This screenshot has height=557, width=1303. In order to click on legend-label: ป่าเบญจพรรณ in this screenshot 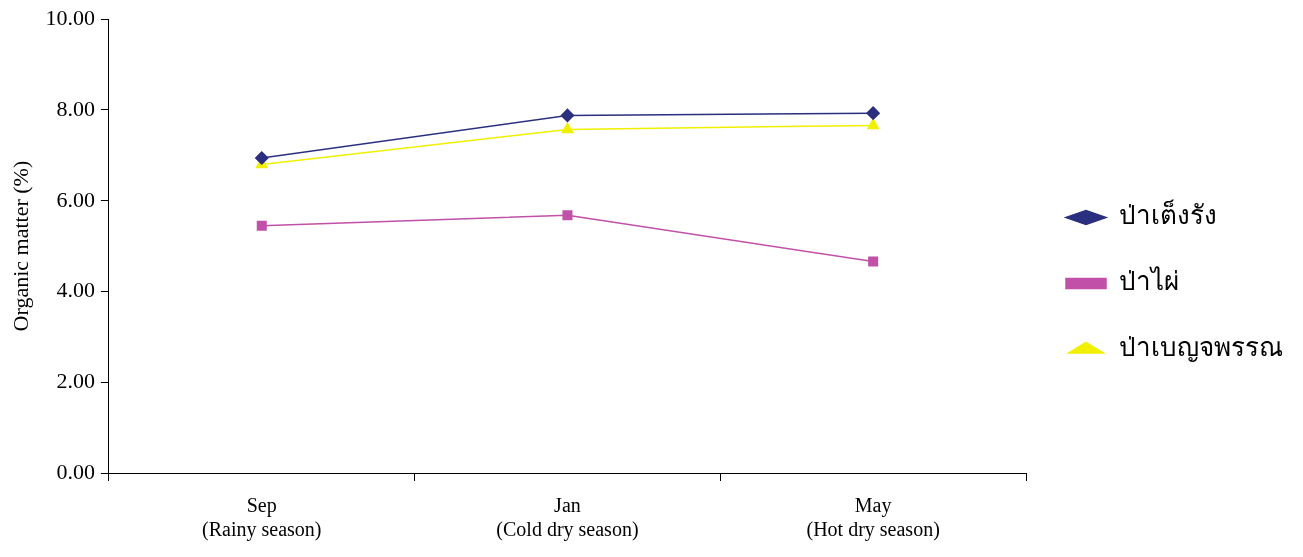, I will do `click(1201, 348)`.